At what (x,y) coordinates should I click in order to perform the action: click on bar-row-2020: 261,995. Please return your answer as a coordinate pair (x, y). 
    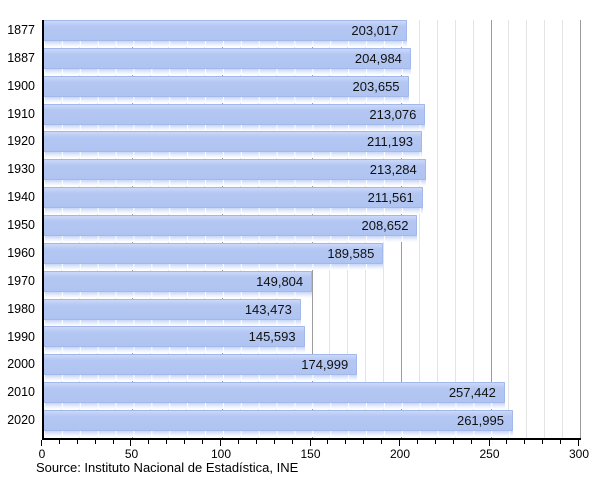
    Looking at the image, I should click on (312, 424).